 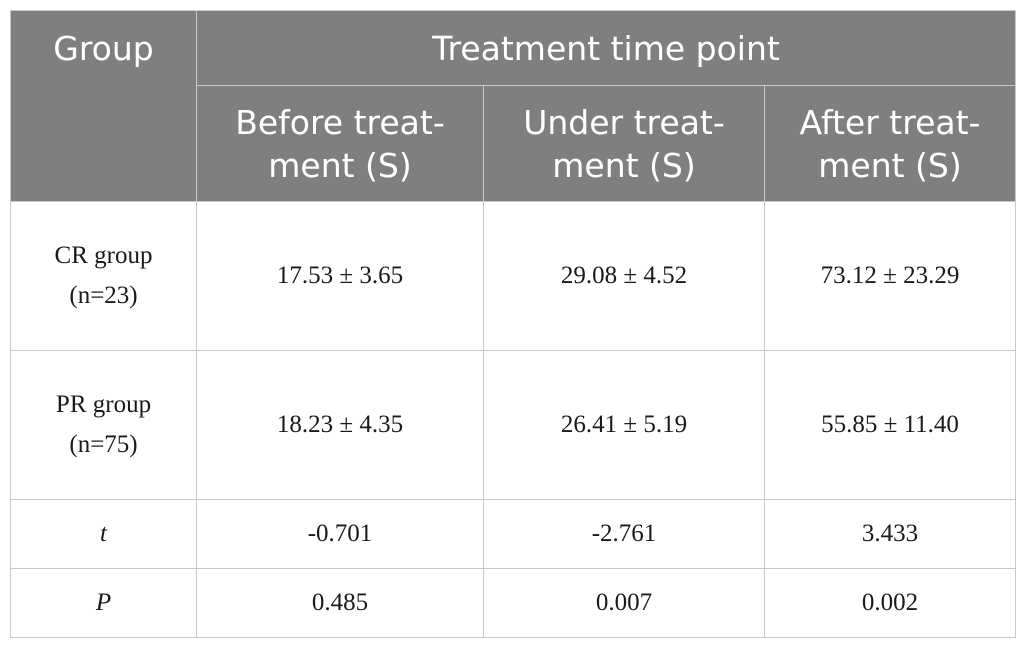 What do you see at coordinates (606, 48) in the screenshot?
I see `time-point-header: Treatment time point` at bounding box center [606, 48].